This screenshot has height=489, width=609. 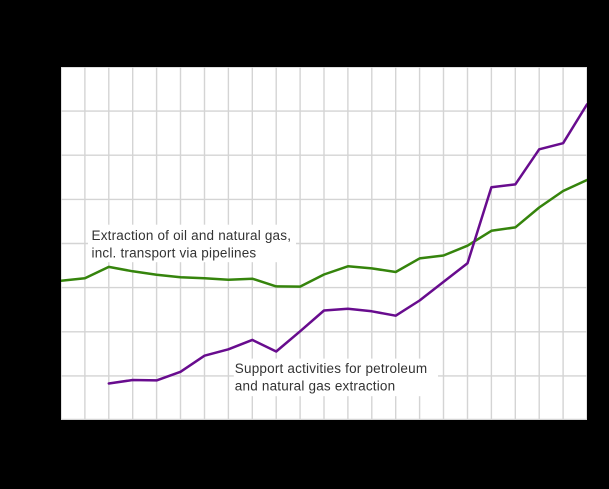 I want to click on svg-text: and natural gas extraction, so click(x=315, y=386).